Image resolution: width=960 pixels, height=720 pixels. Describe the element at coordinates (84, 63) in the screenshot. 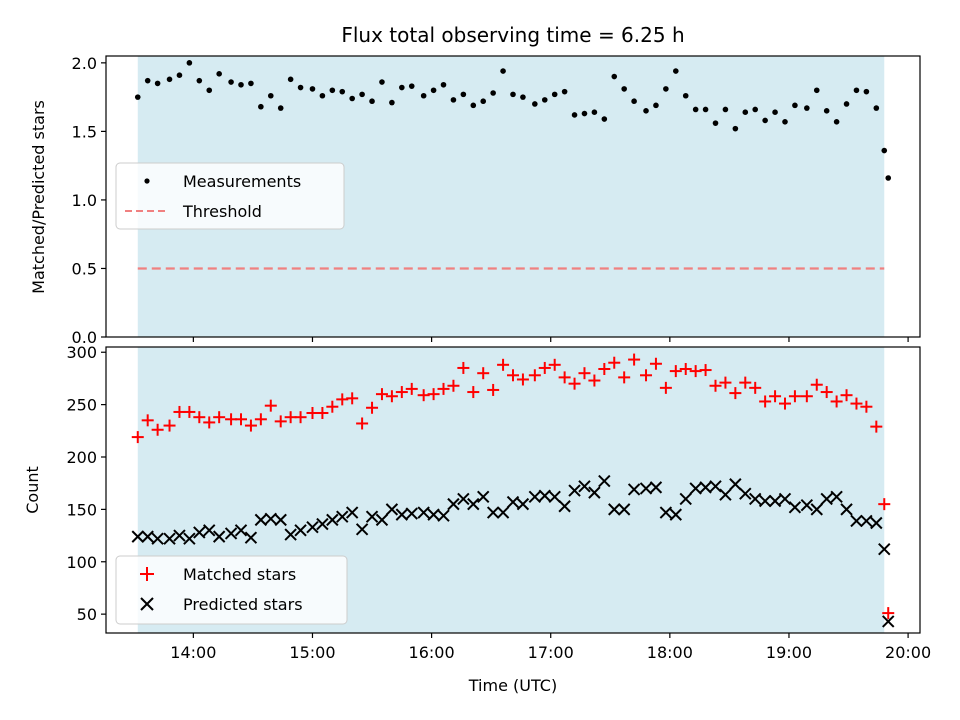

I see `y-tick-label: 2.0` at that location.